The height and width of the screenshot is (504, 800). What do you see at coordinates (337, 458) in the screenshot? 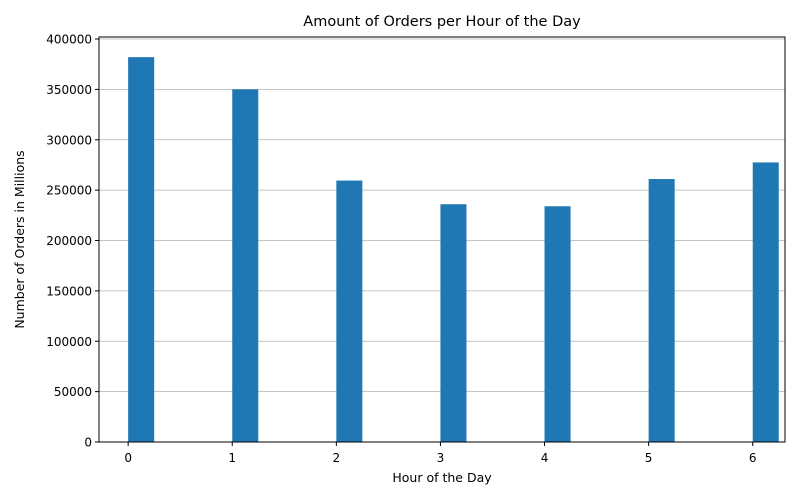
I see `x-tick-label-2: 2` at bounding box center [337, 458].